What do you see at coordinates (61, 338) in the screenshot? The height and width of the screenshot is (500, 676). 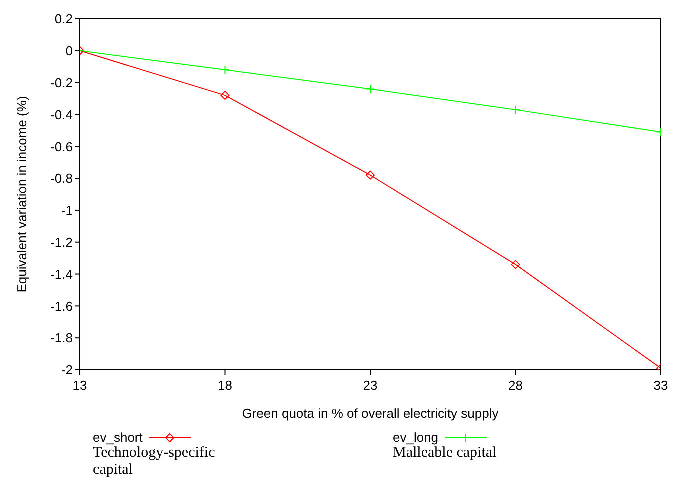 I see `y-tick-label: -1.8` at bounding box center [61, 338].